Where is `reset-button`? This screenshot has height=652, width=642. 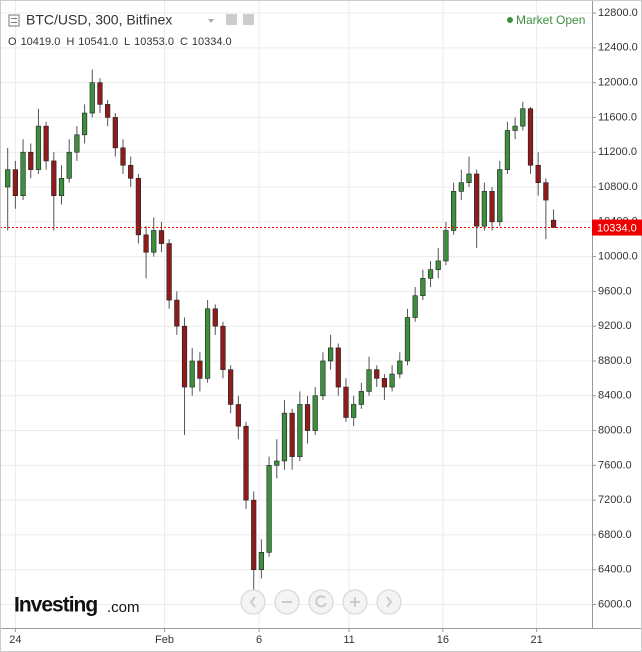 reset-button is located at coordinates (321, 602).